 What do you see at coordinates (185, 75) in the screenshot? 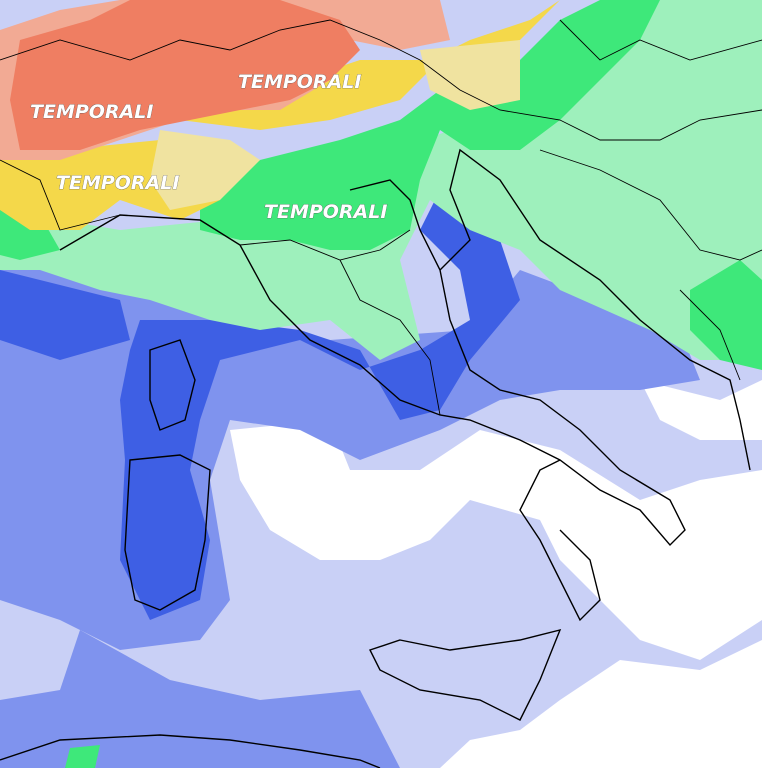
I see `extreme-zone` at bounding box center [185, 75].